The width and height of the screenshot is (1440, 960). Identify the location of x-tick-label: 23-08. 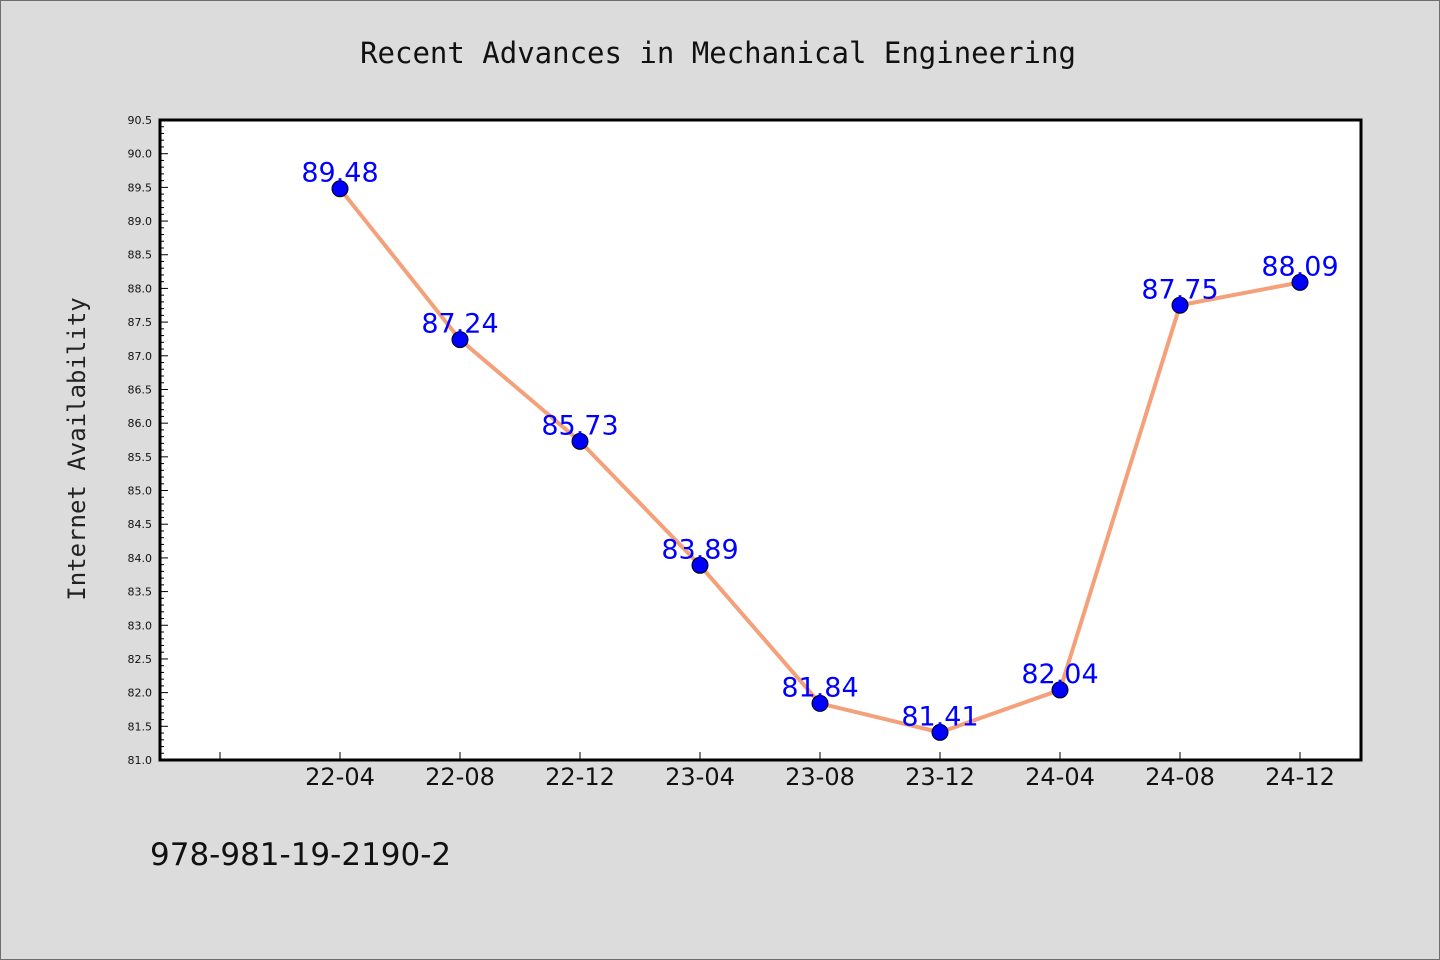
(820, 777).